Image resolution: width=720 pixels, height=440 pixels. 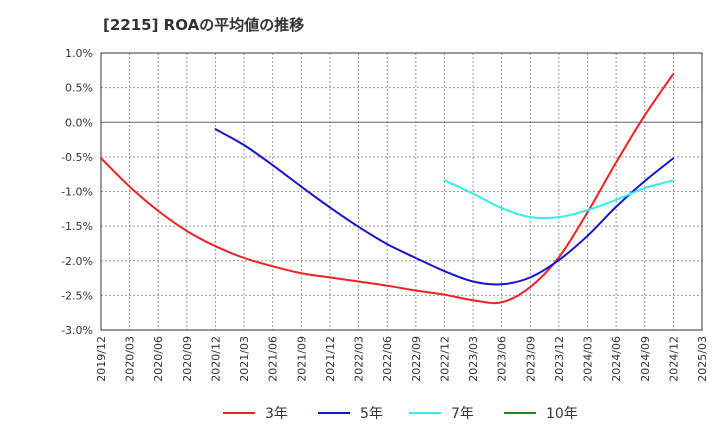 What do you see at coordinates (79, 88) in the screenshot?
I see `y-tick-label: 0.5%` at bounding box center [79, 88].